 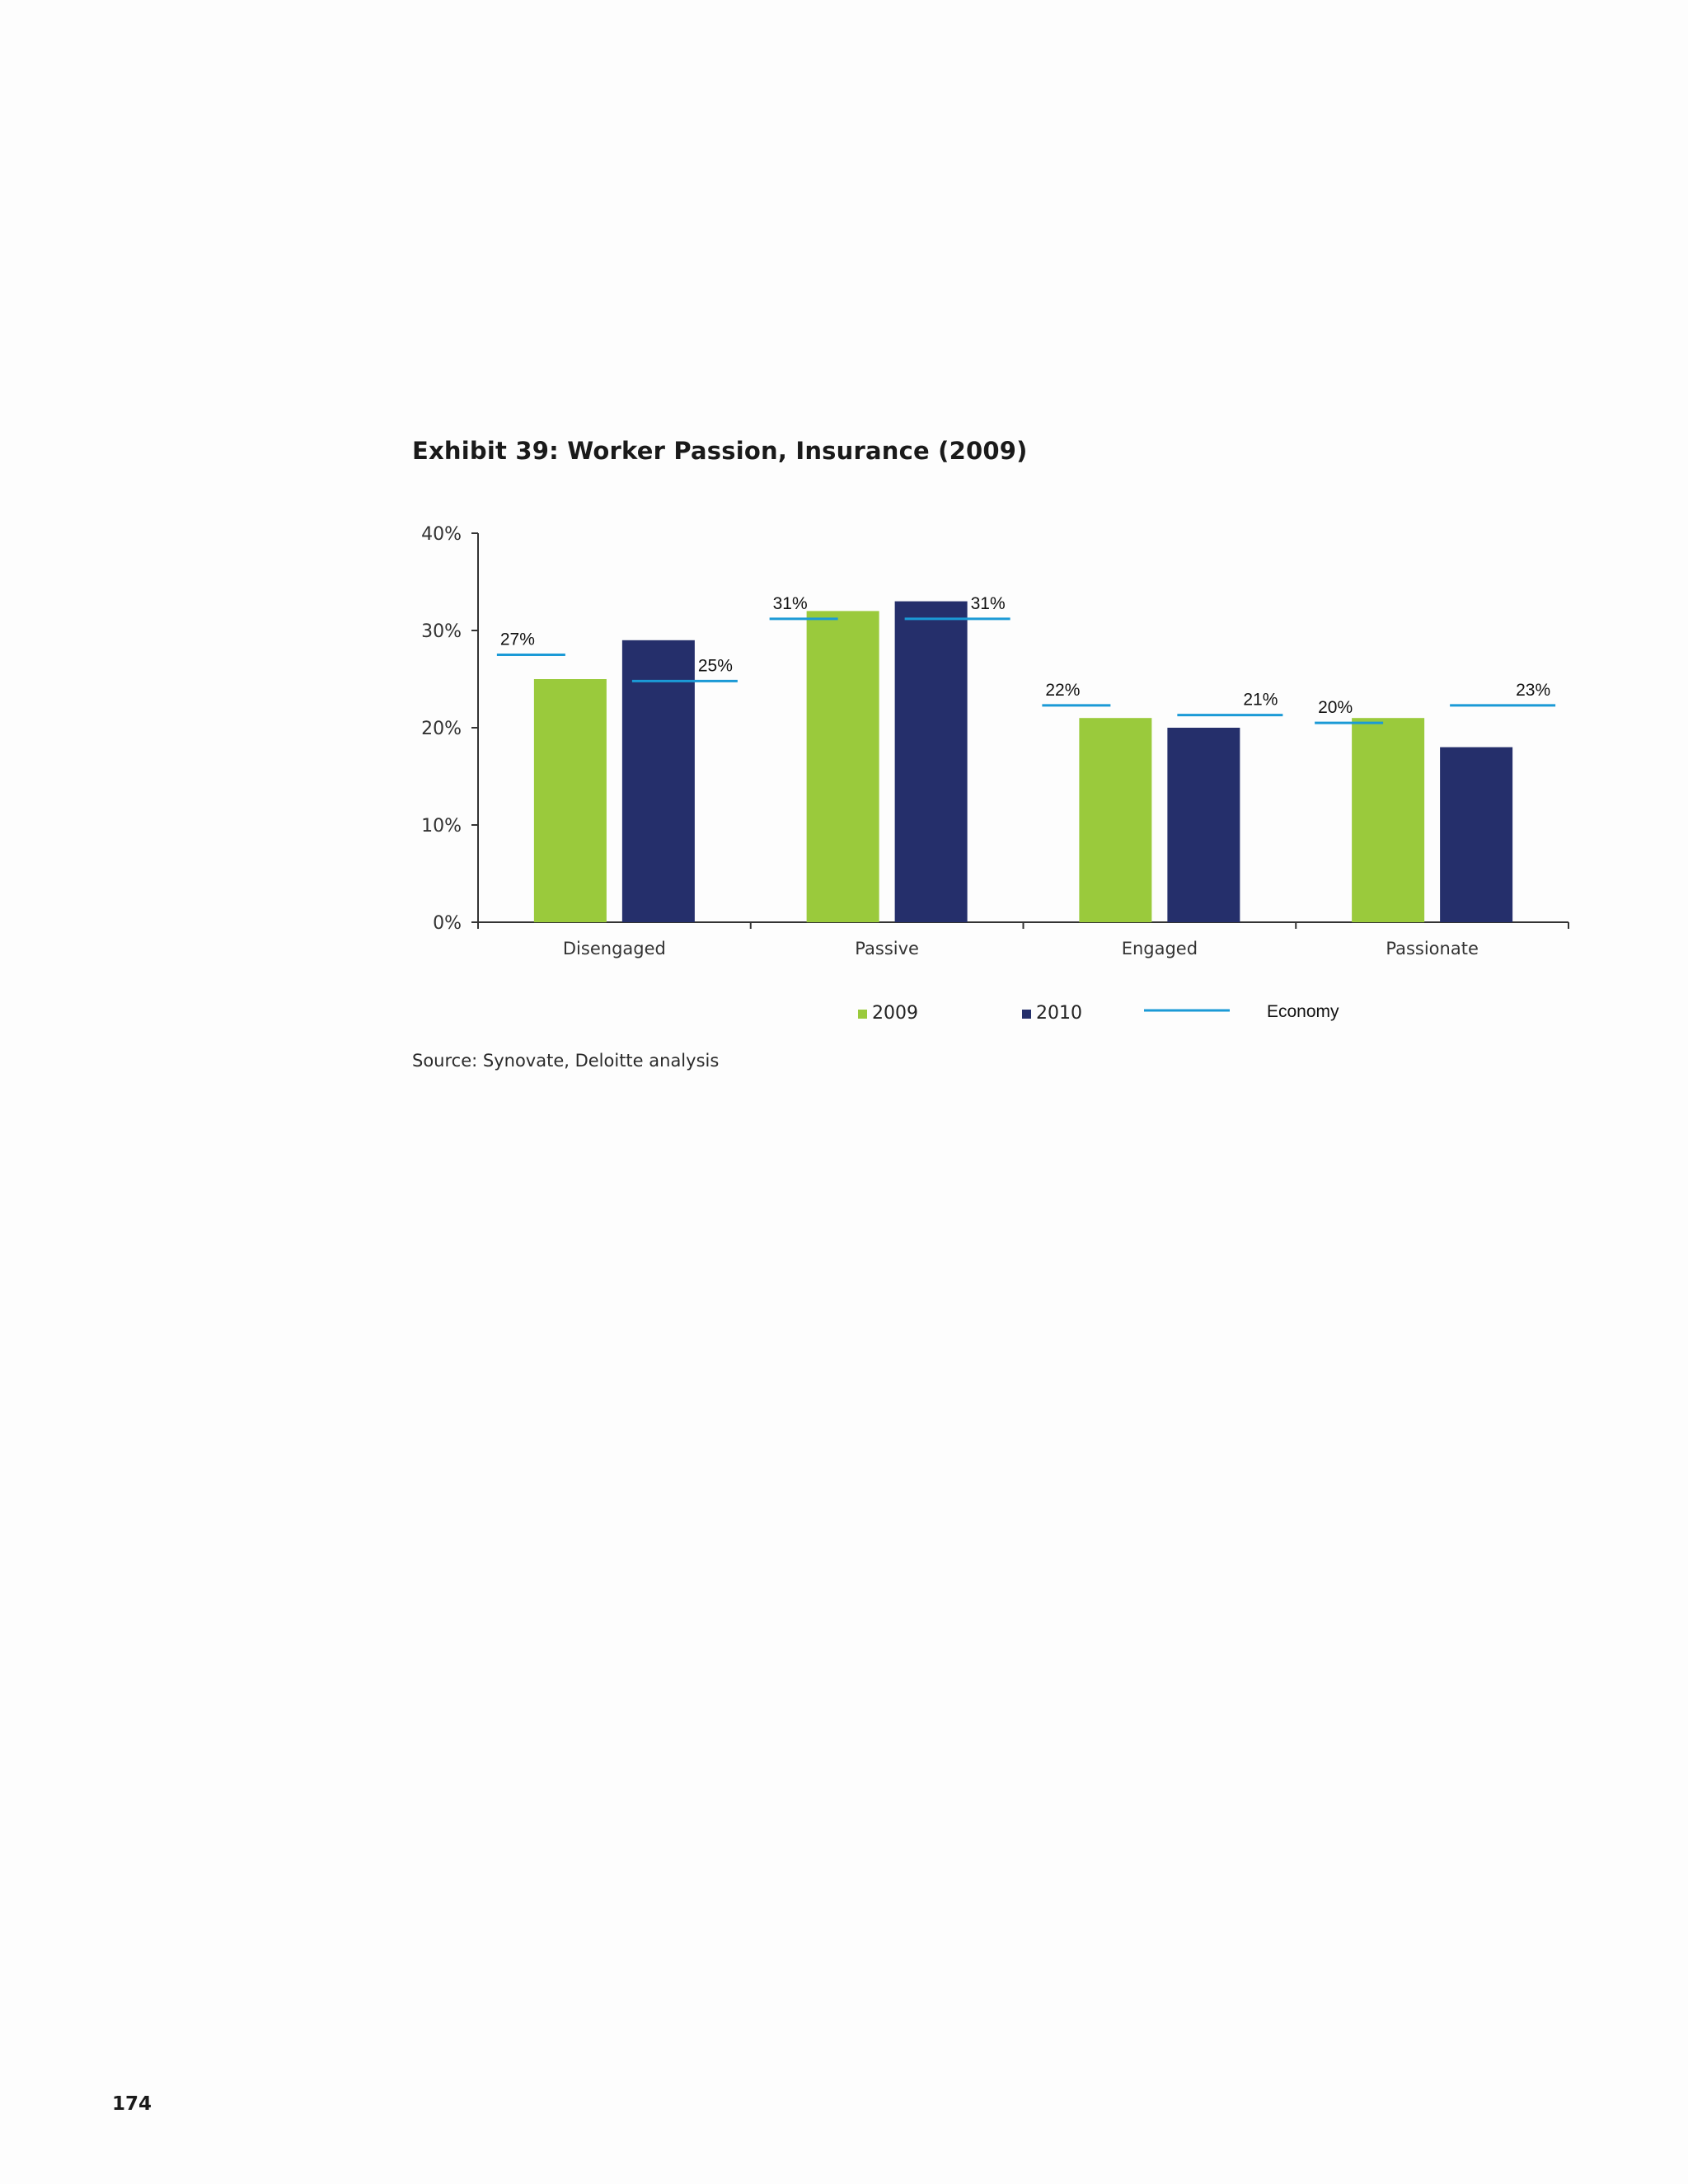 What do you see at coordinates (1303, 1011) in the screenshot?
I see `legend-label-economy: Economy` at bounding box center [1303, 1011].